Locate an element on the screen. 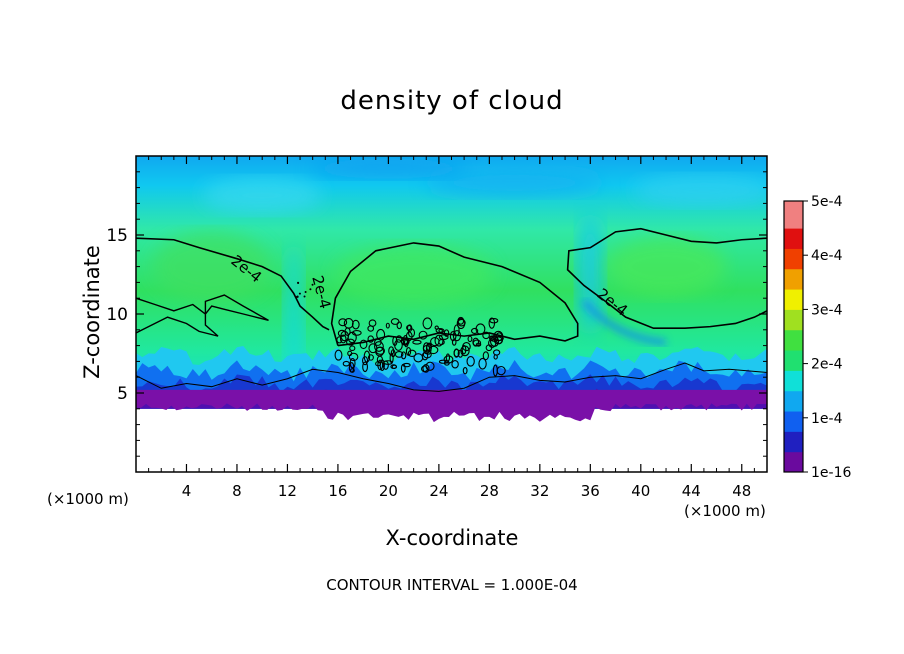 Image resolution: width=904 pixels, height=654 pixels. x-tick-label: 12 is located at coordinates (287, 491).